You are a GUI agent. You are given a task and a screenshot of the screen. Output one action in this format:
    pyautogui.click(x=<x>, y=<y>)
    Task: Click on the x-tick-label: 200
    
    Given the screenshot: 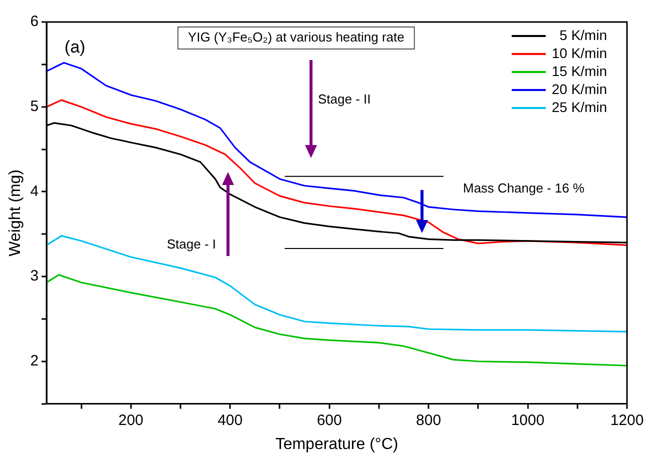 What is the action you would take?
    pyautogui.click(x=131, y=420)
    